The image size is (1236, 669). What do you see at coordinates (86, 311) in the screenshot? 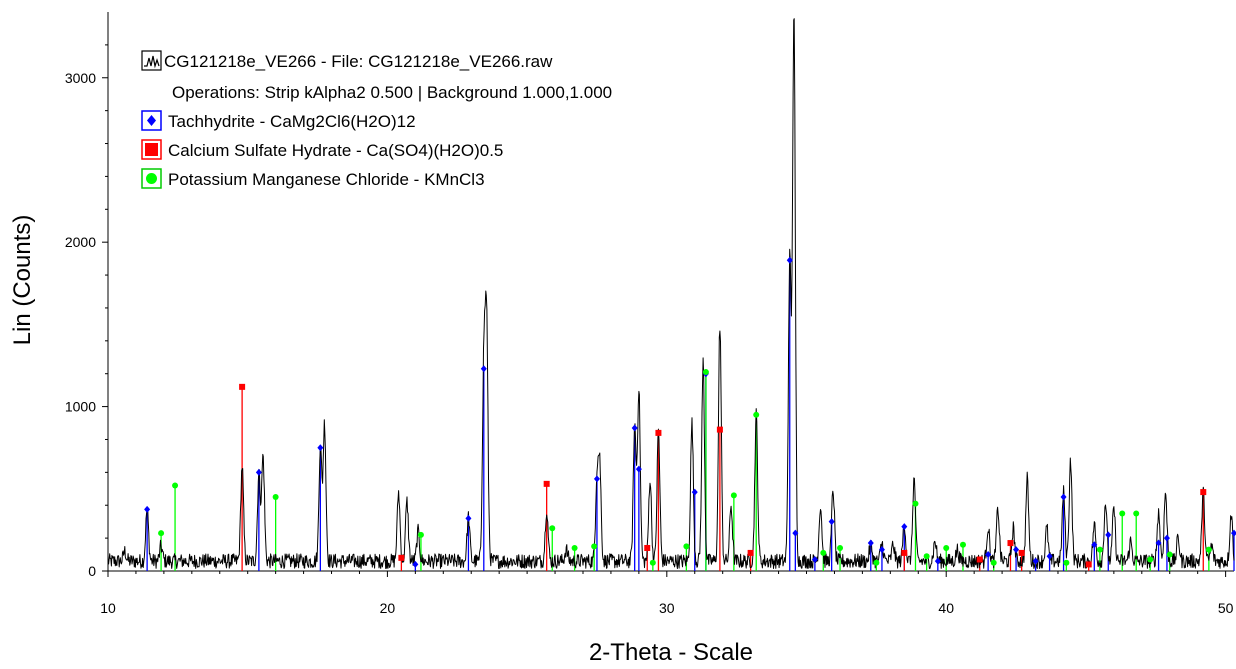
I see `y-ticks: 0 1000 2000 3000` at bounding box center [86, 311].